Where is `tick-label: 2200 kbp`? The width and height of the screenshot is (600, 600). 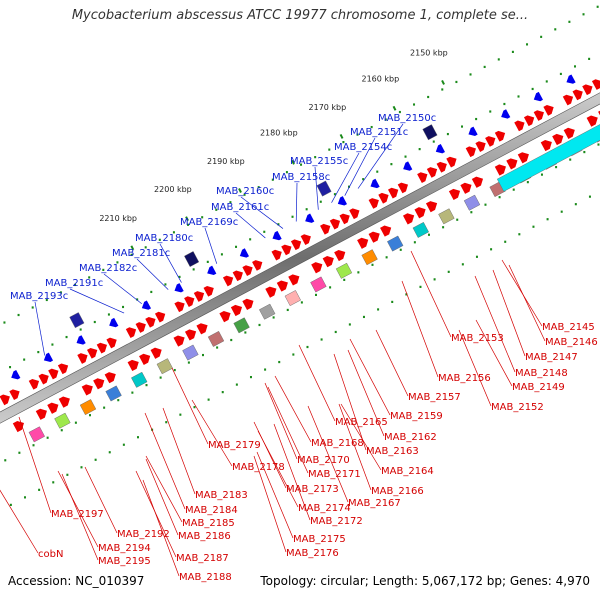 tick-label: 2200 kbp is located at coordinates (173, 189).